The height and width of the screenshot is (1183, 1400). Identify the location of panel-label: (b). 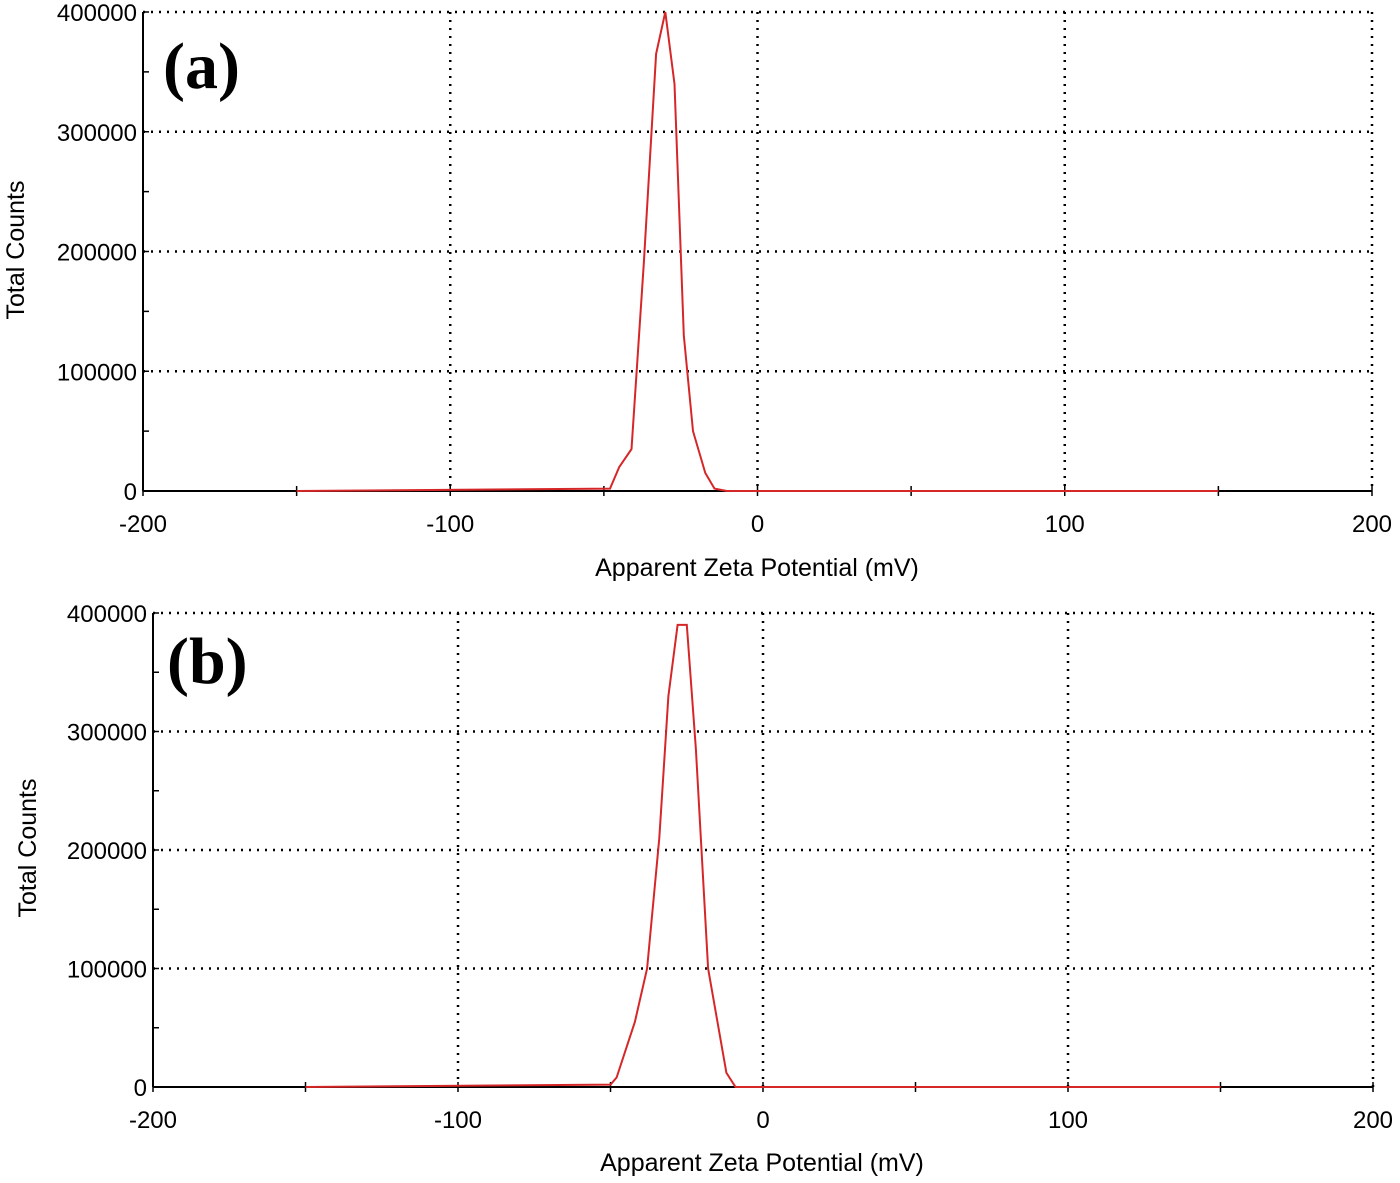
(207, 661).